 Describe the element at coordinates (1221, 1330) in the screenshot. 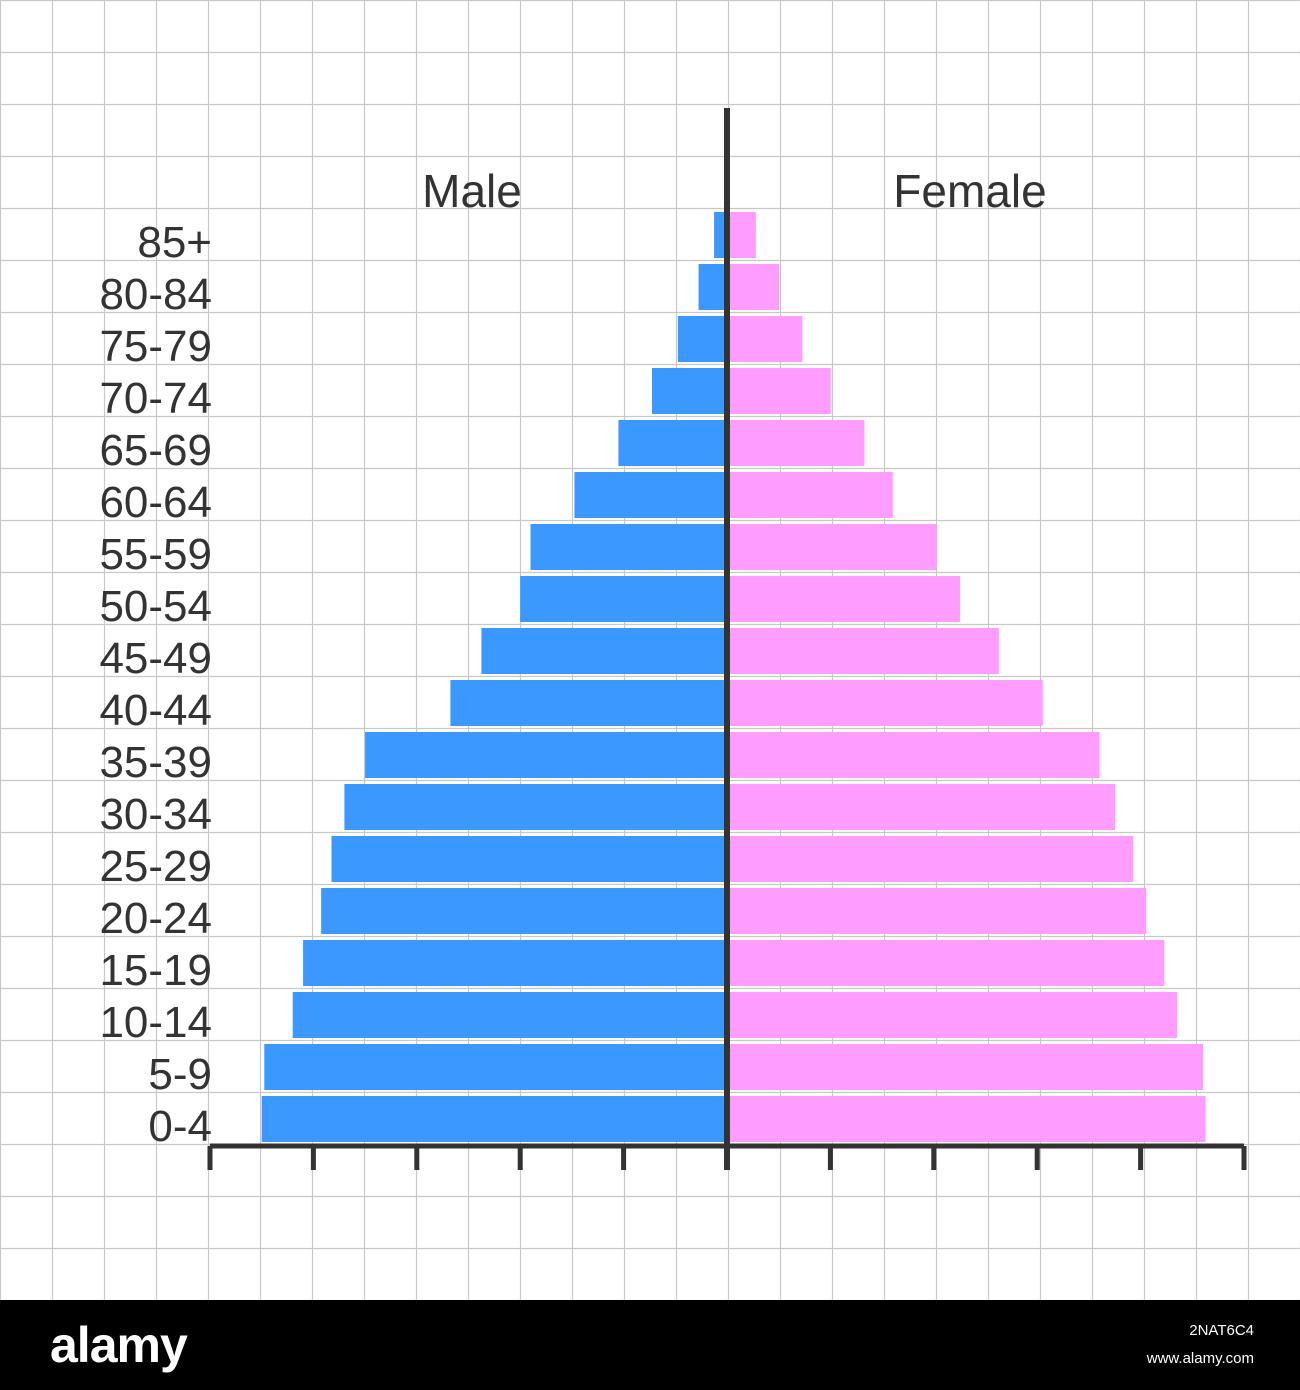

I see `image-id: 2NAT6C4` at that location.